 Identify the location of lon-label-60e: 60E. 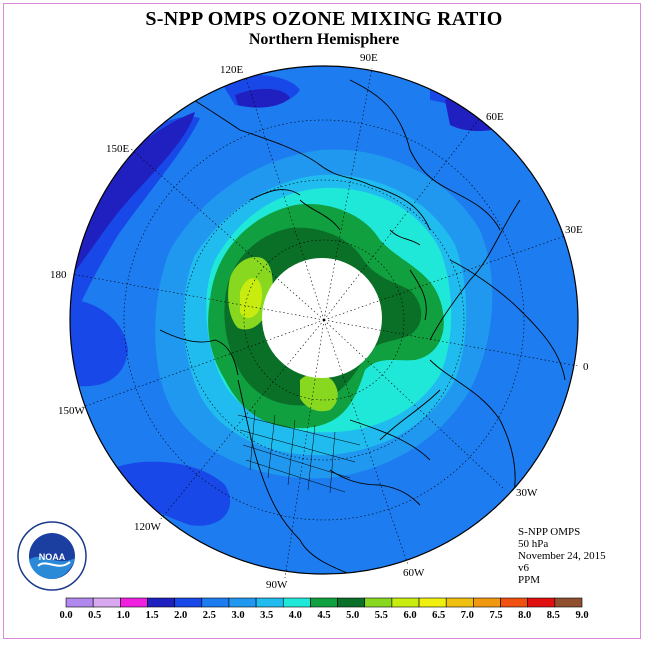
(495, 117).